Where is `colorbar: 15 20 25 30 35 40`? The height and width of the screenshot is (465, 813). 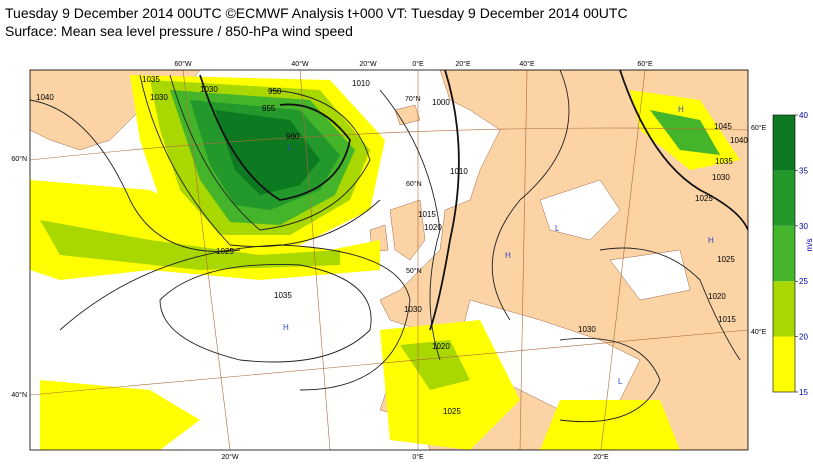
colorbar: 15 20 25 30 35 40 is located at coordinates (790, 254).